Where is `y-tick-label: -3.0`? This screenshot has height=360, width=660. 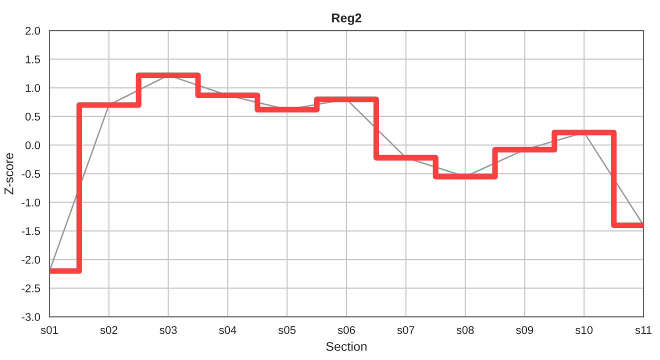
y-tick-label: -3.0 is located at coordinates (31, 317).